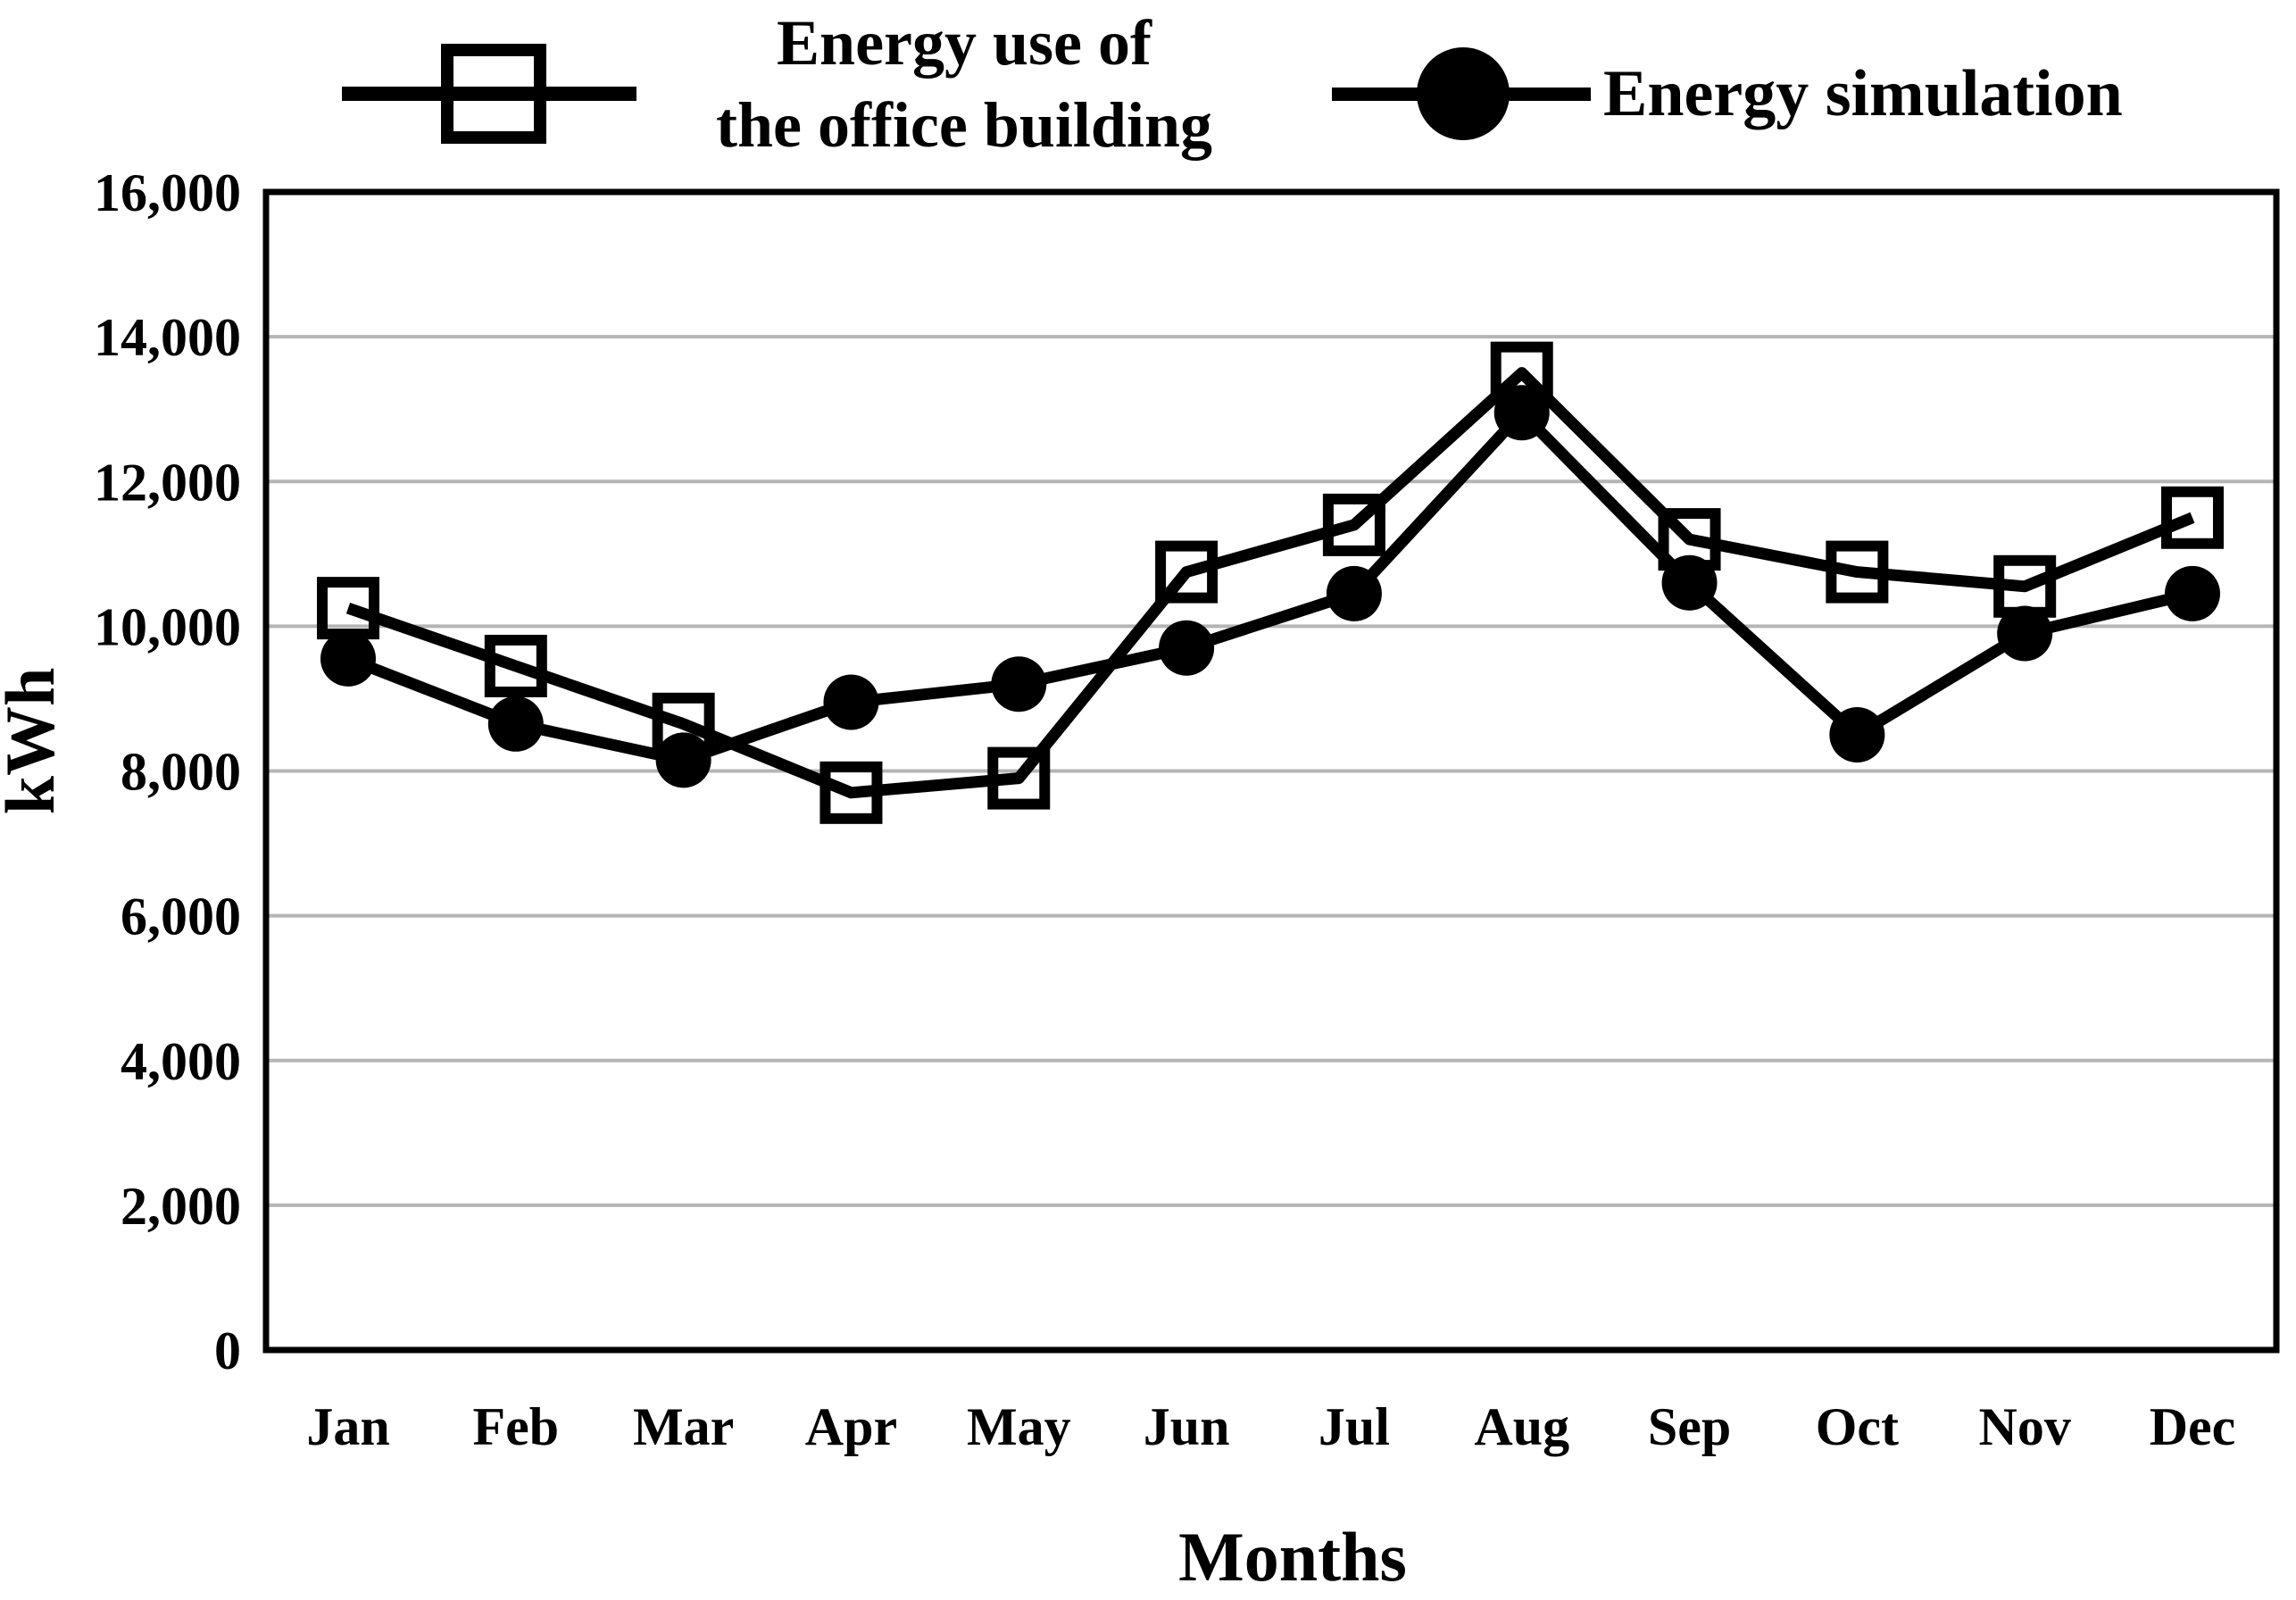 This screenshot has height=1600, width=2296. What do you see at coordinates (181, 917) in the screenshot?
I see `y-tick-label: 6,000` at bounding box center [181, 917].